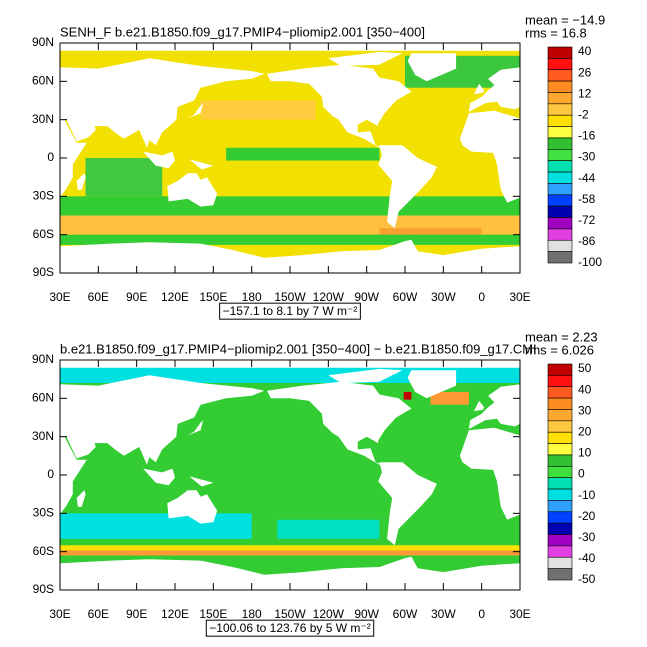  I want to click on colorbar-label: 30, so click(585, 410).